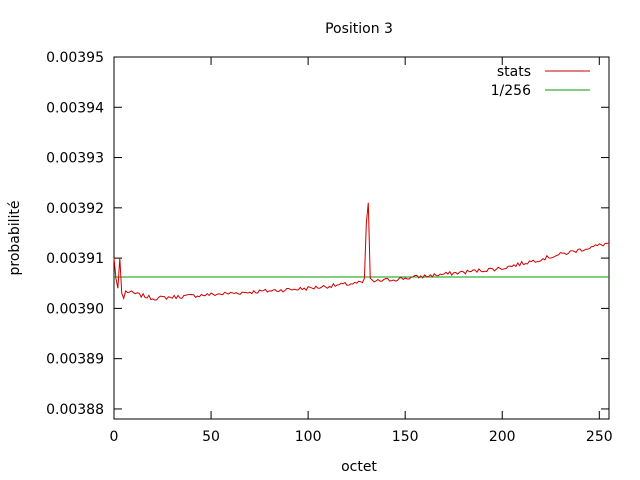 The width and height of the screenshot is (640, 480). What do you see at coordinates (75, 159) in the screenshot?
I see `y-tick-label: 0.00393` at bounding box center [75, 159].